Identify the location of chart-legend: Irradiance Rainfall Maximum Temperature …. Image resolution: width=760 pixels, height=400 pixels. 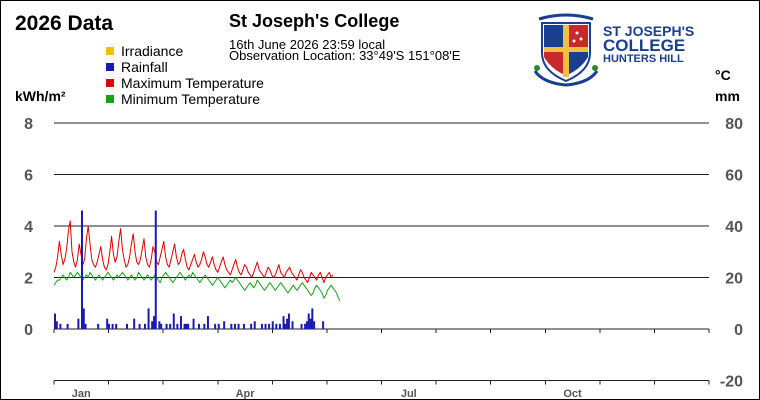
(185, 75).